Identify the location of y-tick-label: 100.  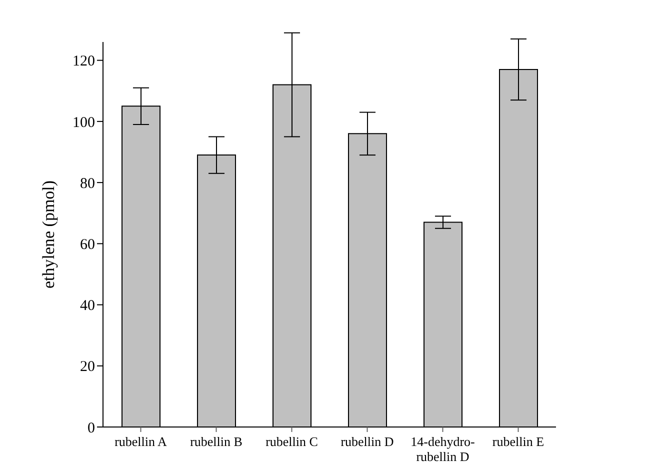
(83, 122).